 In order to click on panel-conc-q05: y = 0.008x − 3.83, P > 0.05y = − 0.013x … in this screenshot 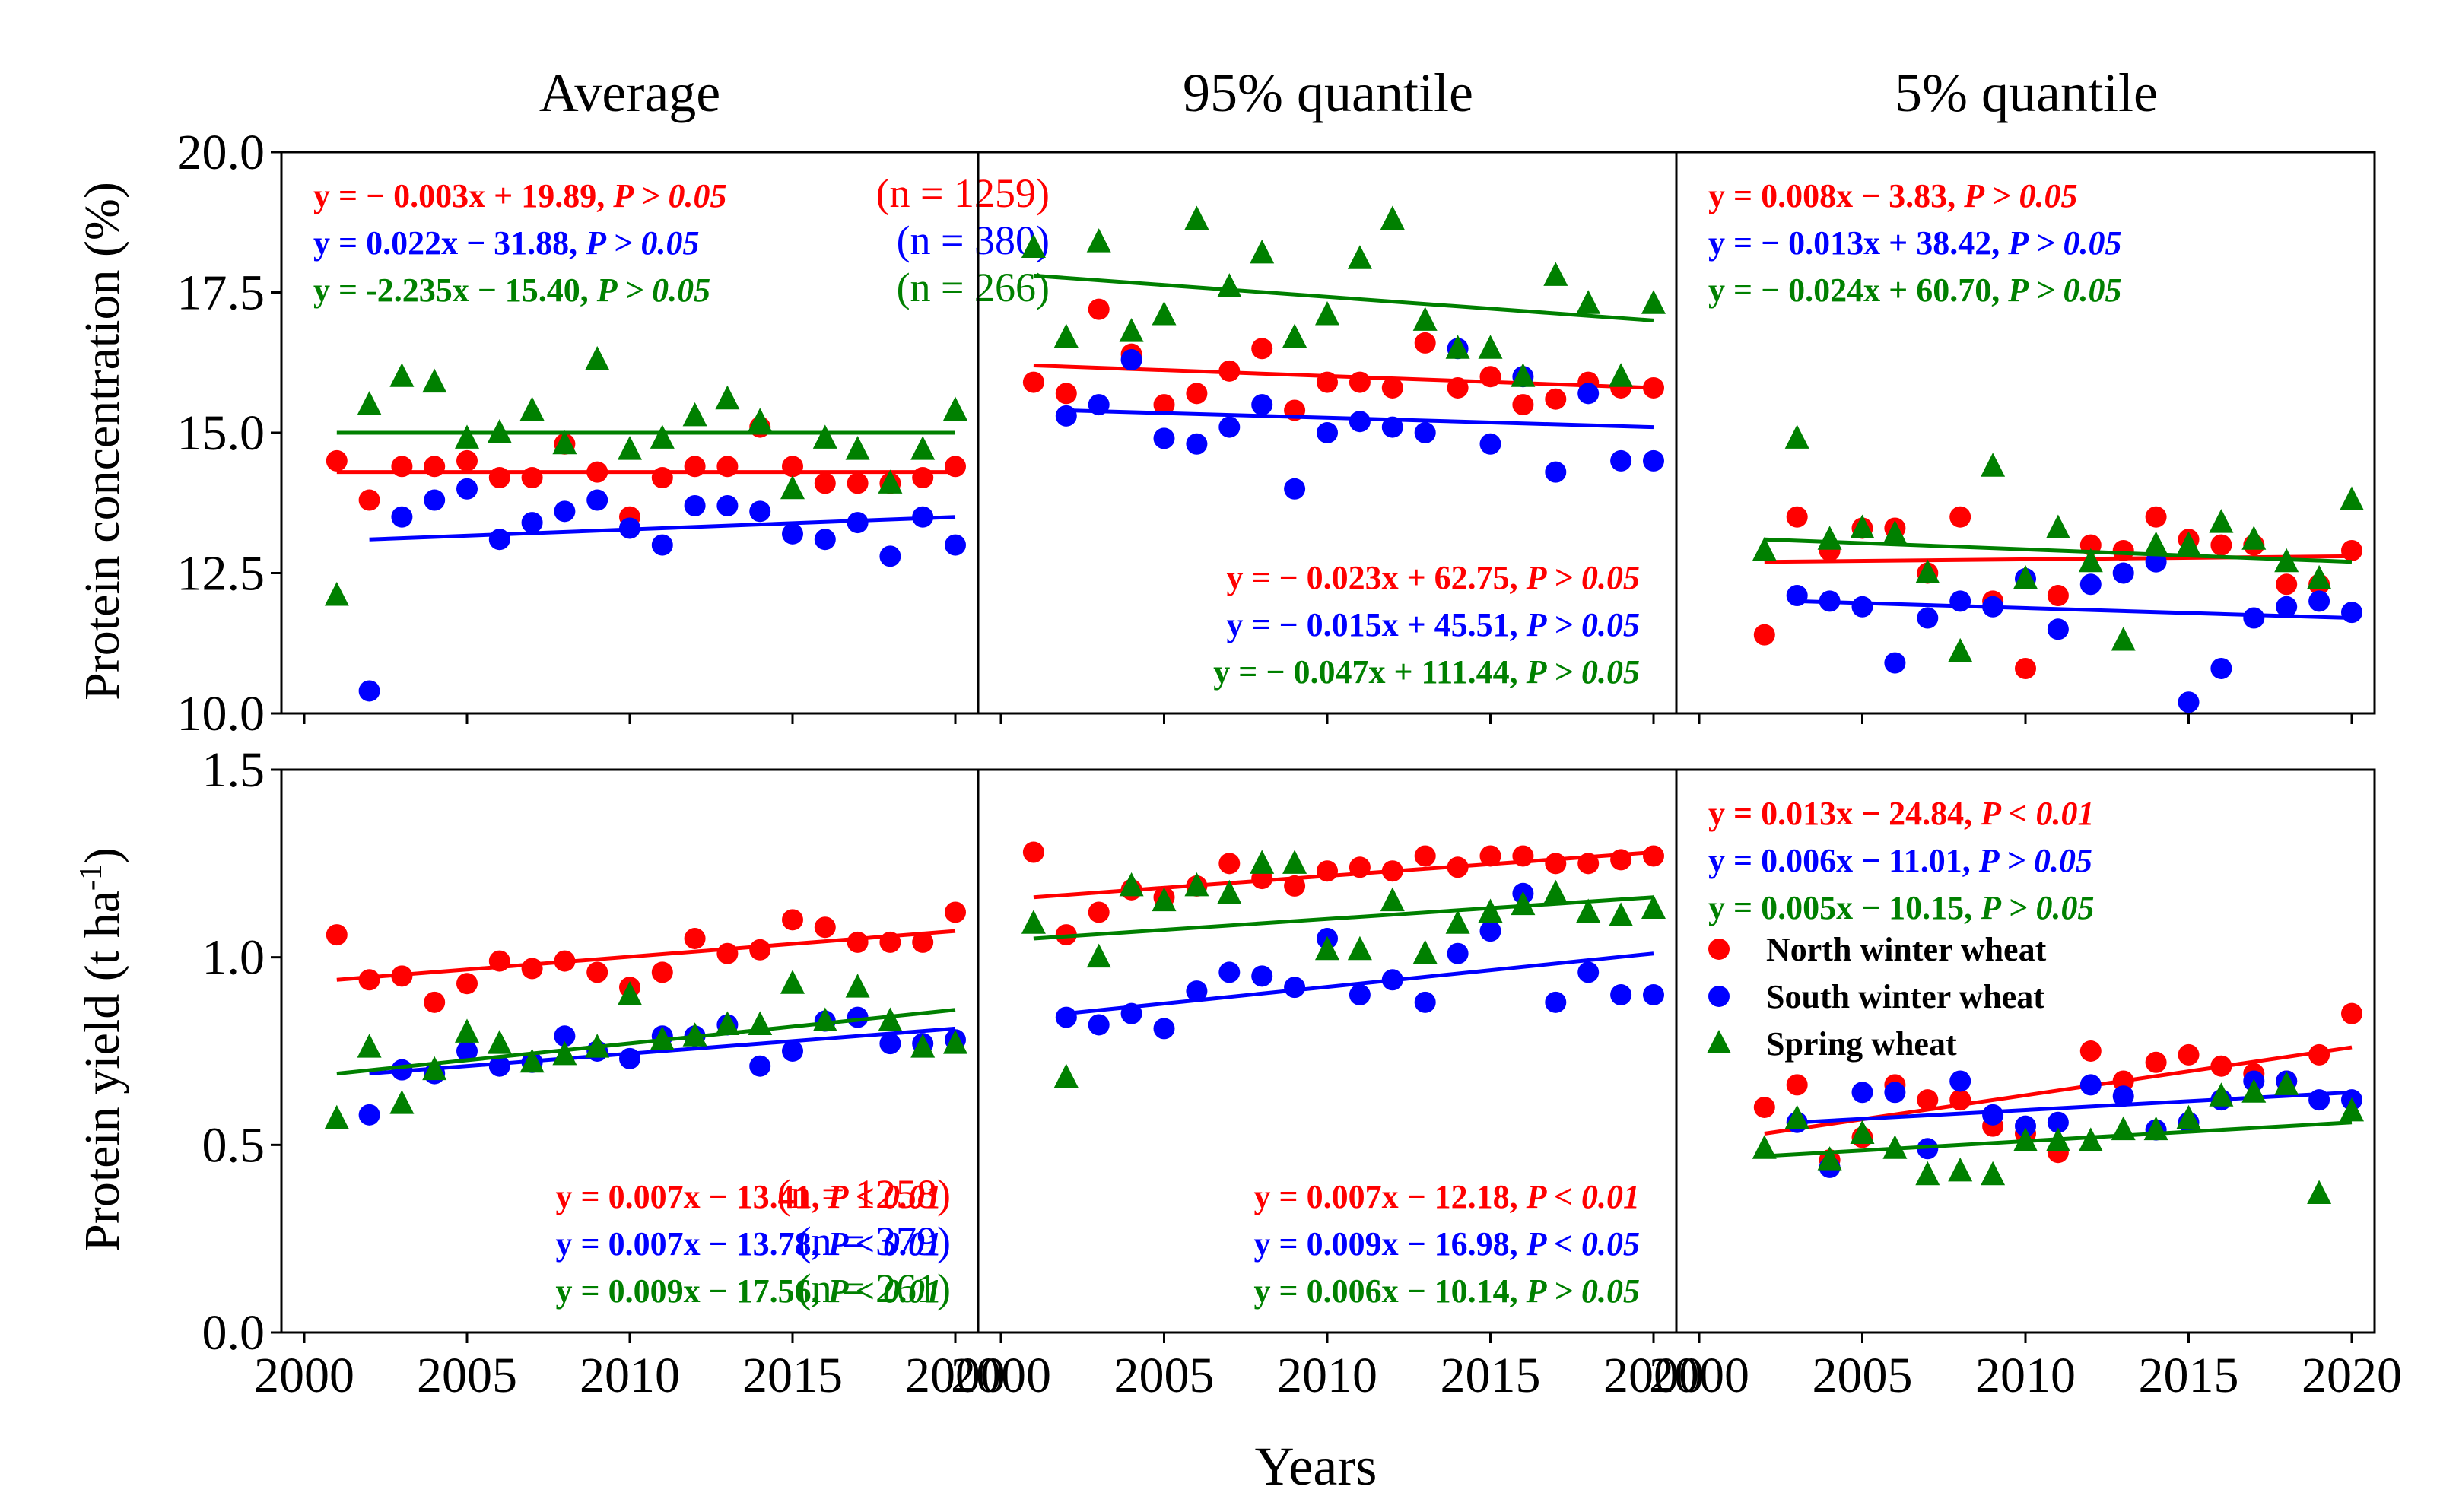, I will do `click(2026, 437)`.